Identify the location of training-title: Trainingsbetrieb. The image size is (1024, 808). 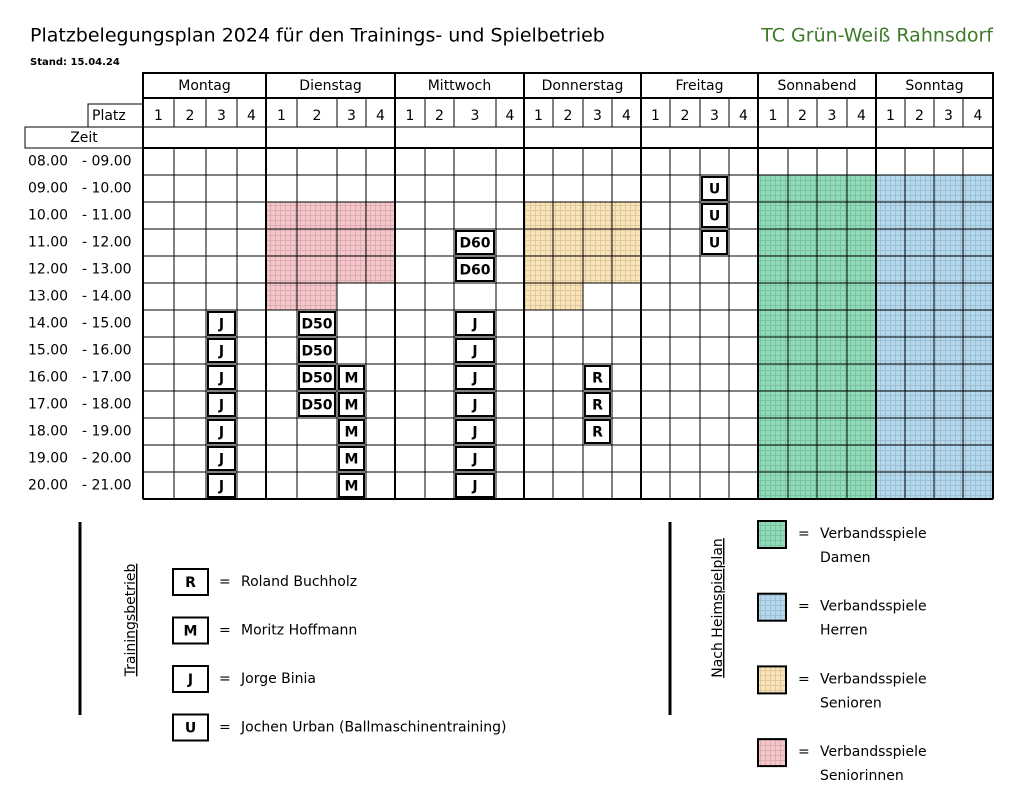
(131, 621).